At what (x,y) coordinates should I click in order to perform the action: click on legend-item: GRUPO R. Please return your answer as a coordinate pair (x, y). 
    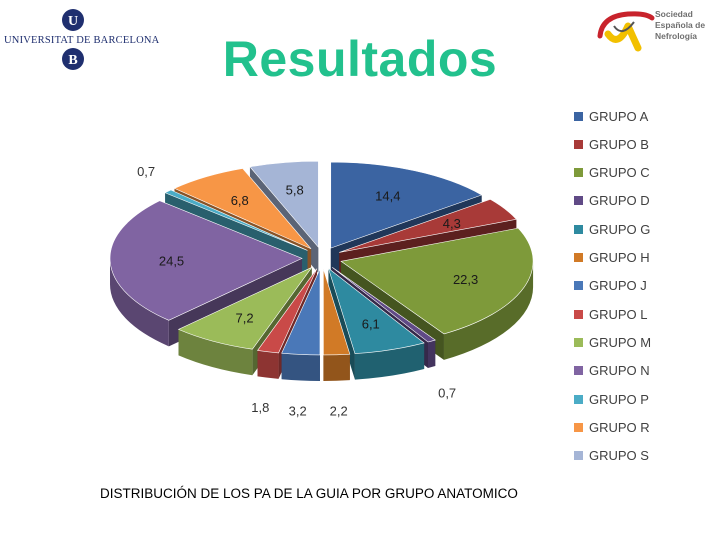
    Looking at the image, I should click on (612, 427).